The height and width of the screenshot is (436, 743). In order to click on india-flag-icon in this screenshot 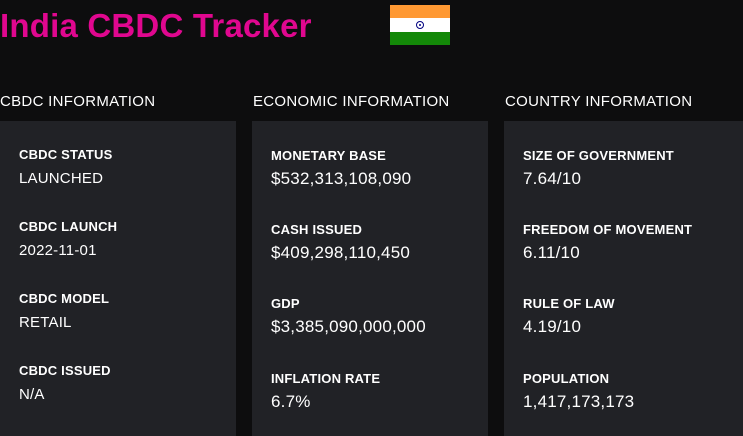, I will do `click(420, 25)`.